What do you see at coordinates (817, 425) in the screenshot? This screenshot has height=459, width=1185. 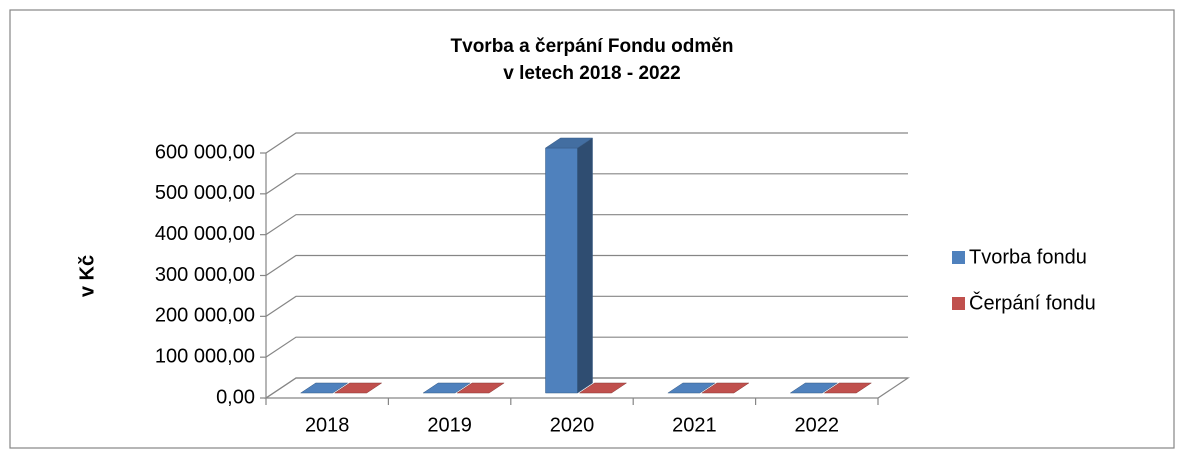 I see `x-tick-label: 2022` at bounding box center [817, 425].